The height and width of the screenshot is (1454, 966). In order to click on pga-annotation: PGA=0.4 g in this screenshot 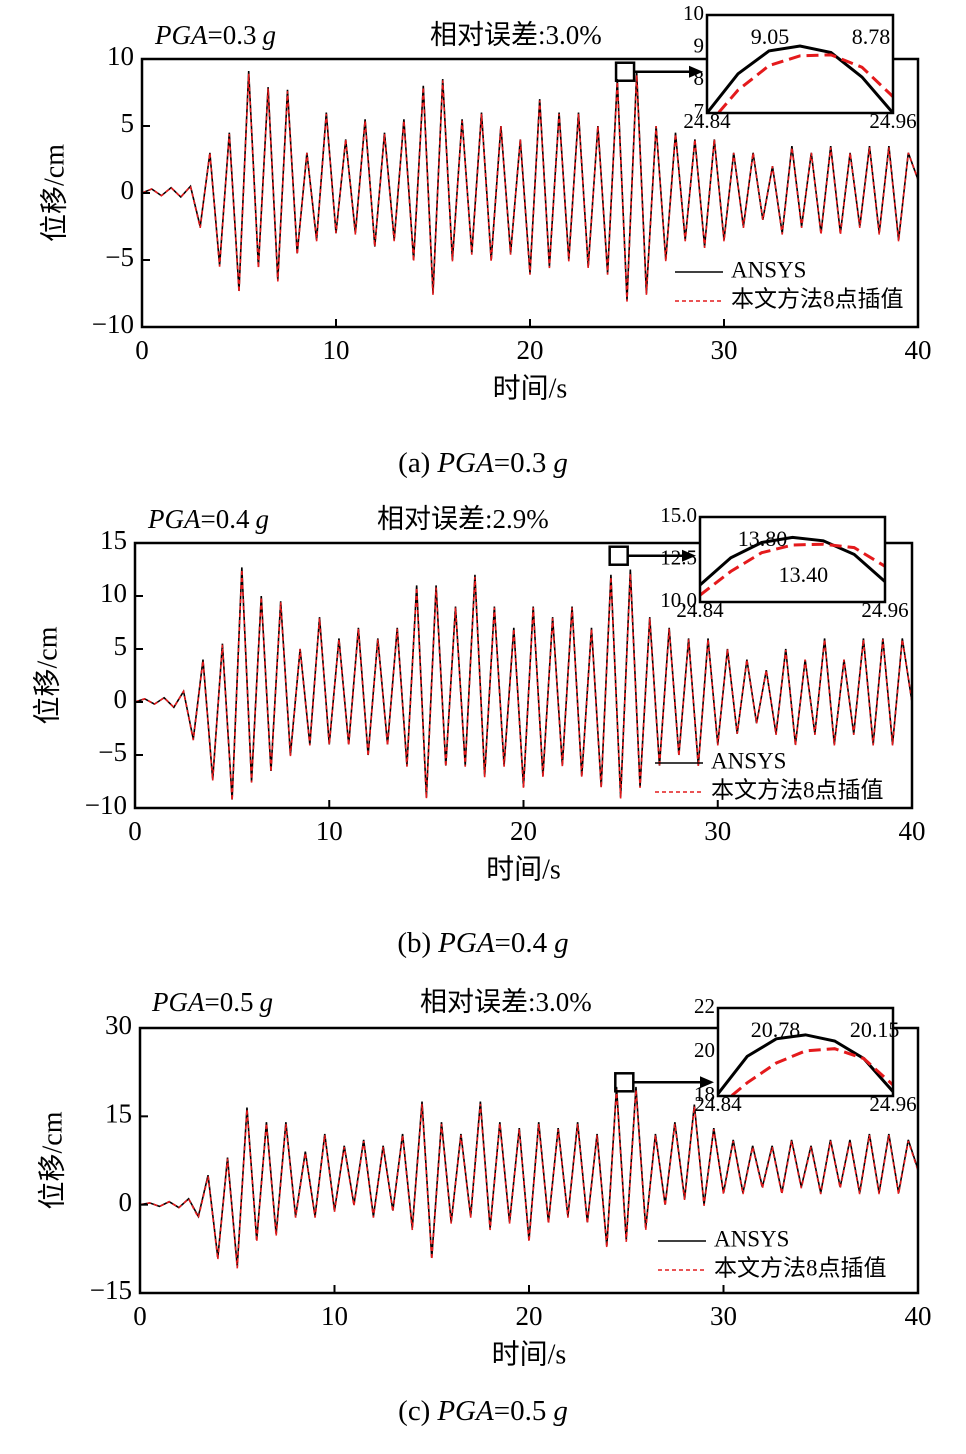, I will do `click(208, 519)`.